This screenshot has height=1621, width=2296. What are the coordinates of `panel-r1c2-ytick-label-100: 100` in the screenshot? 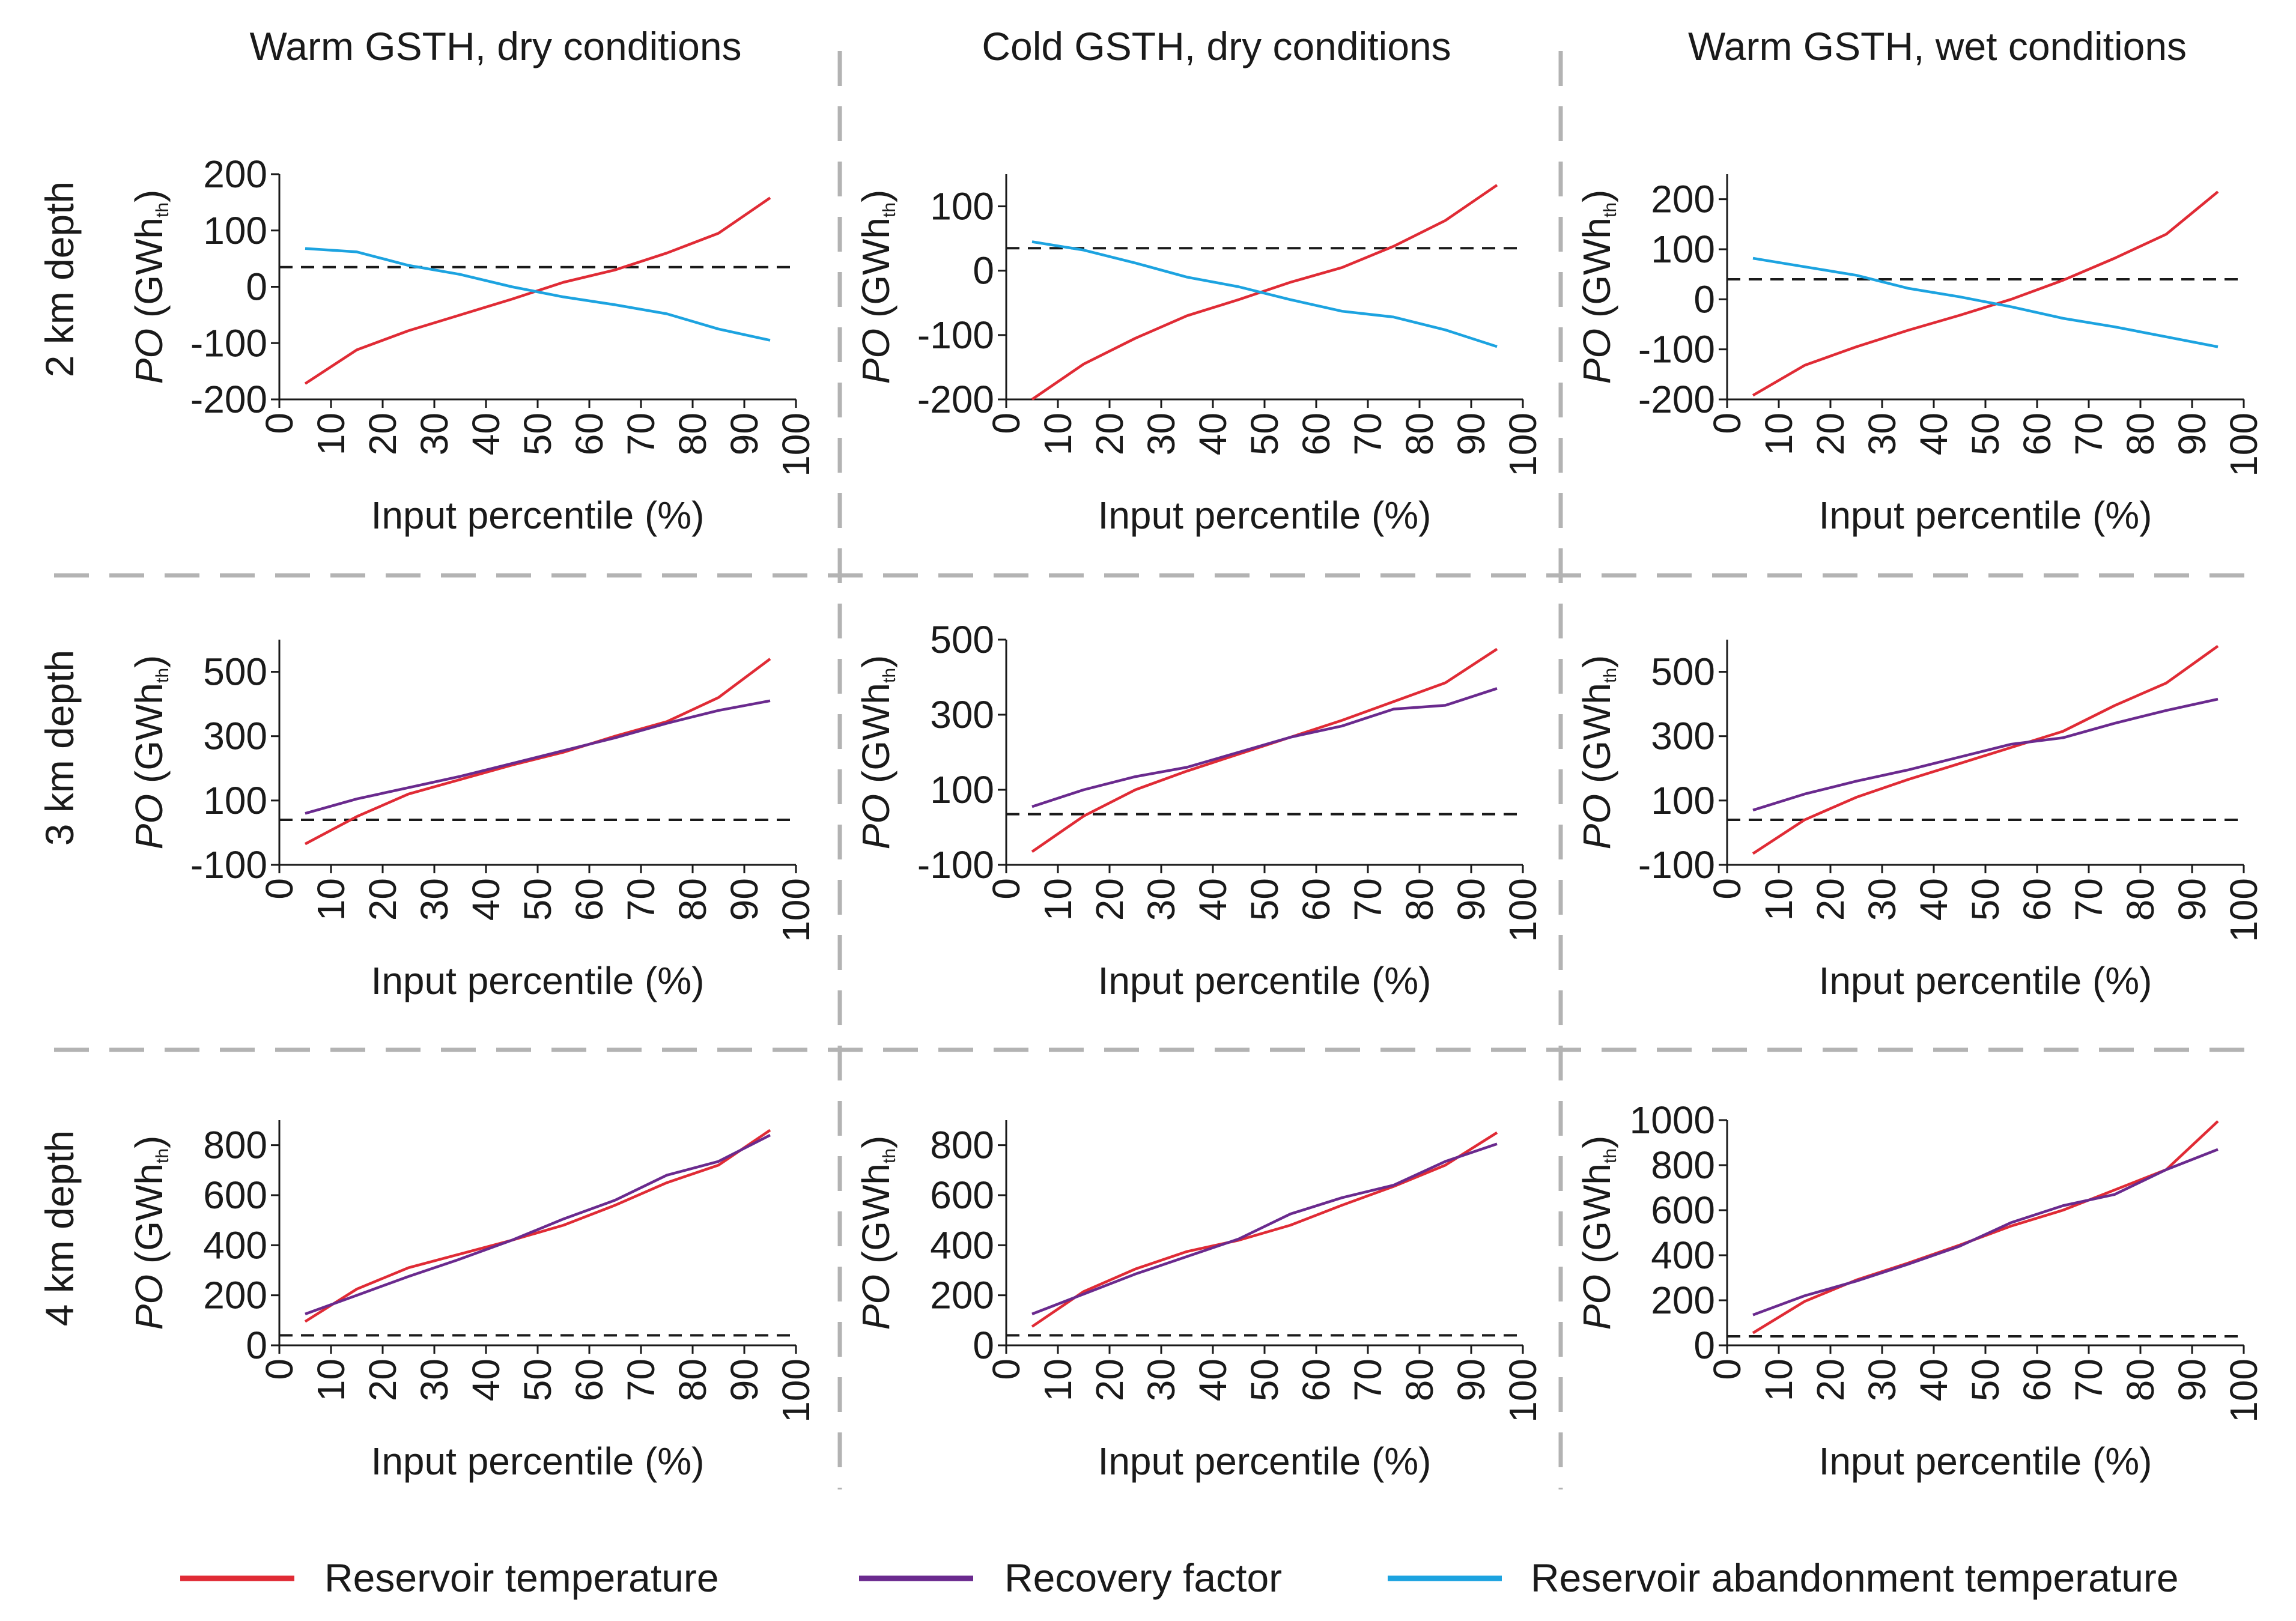 It's located at (962, 206).